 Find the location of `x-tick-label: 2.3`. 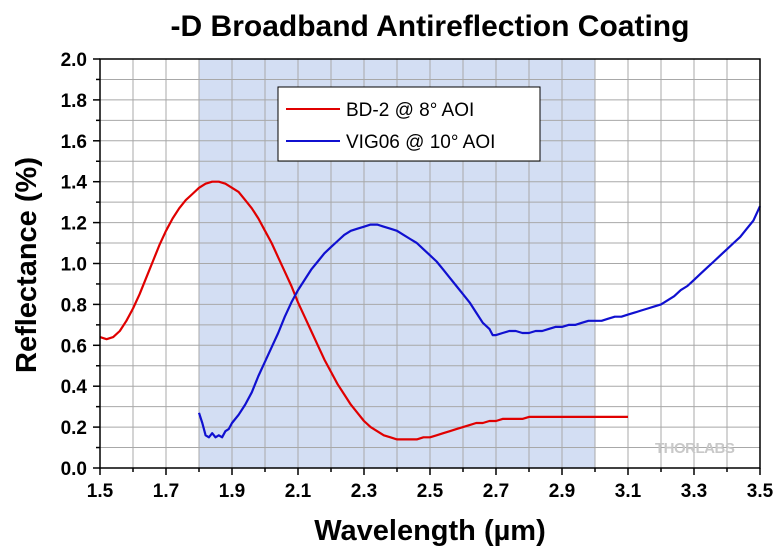

x-tick-label: 2.3 is located at coordinates (364, 491).